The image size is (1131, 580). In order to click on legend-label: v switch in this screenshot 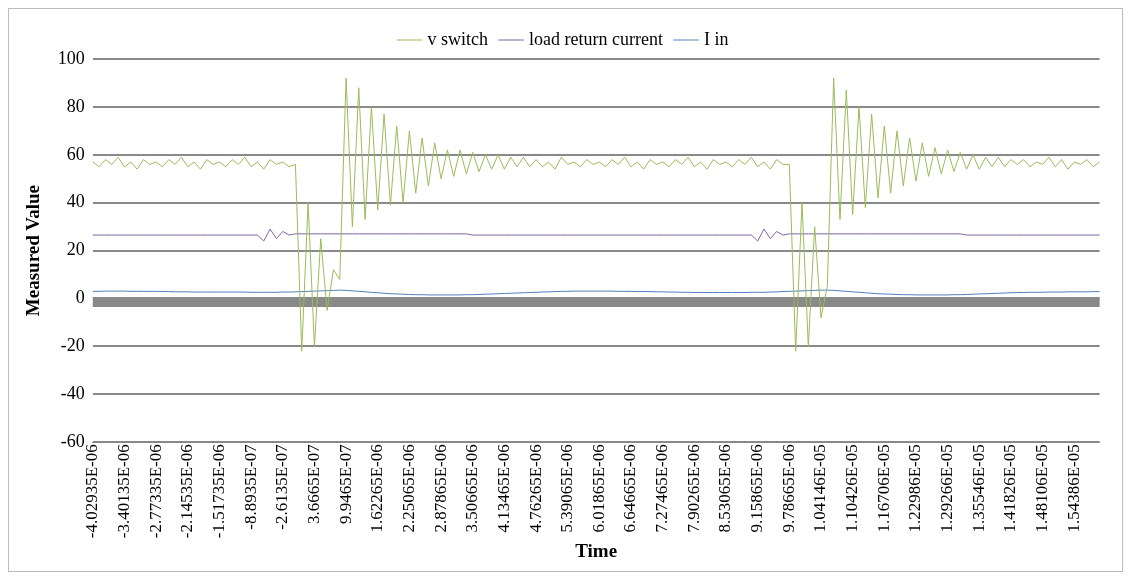, I will do `click(458, 38)`.